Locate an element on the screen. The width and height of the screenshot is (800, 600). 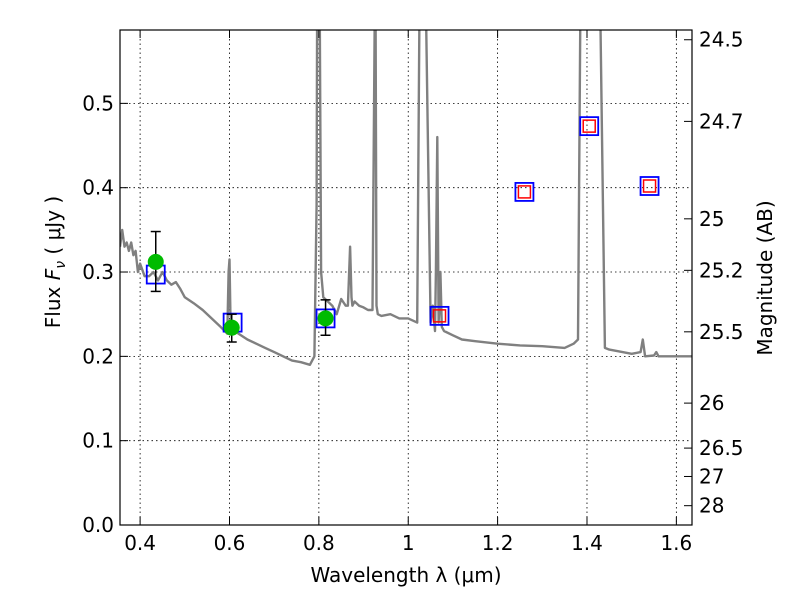
right-tick-label: 24.5 is located at coordinates (721, 40).